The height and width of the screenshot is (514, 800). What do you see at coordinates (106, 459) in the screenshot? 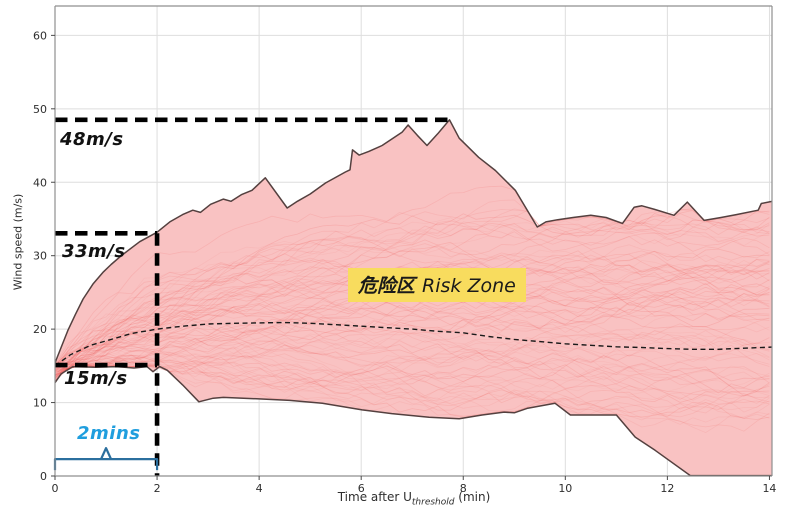
I see `duration-bracket` at bounding box center [106, 459].